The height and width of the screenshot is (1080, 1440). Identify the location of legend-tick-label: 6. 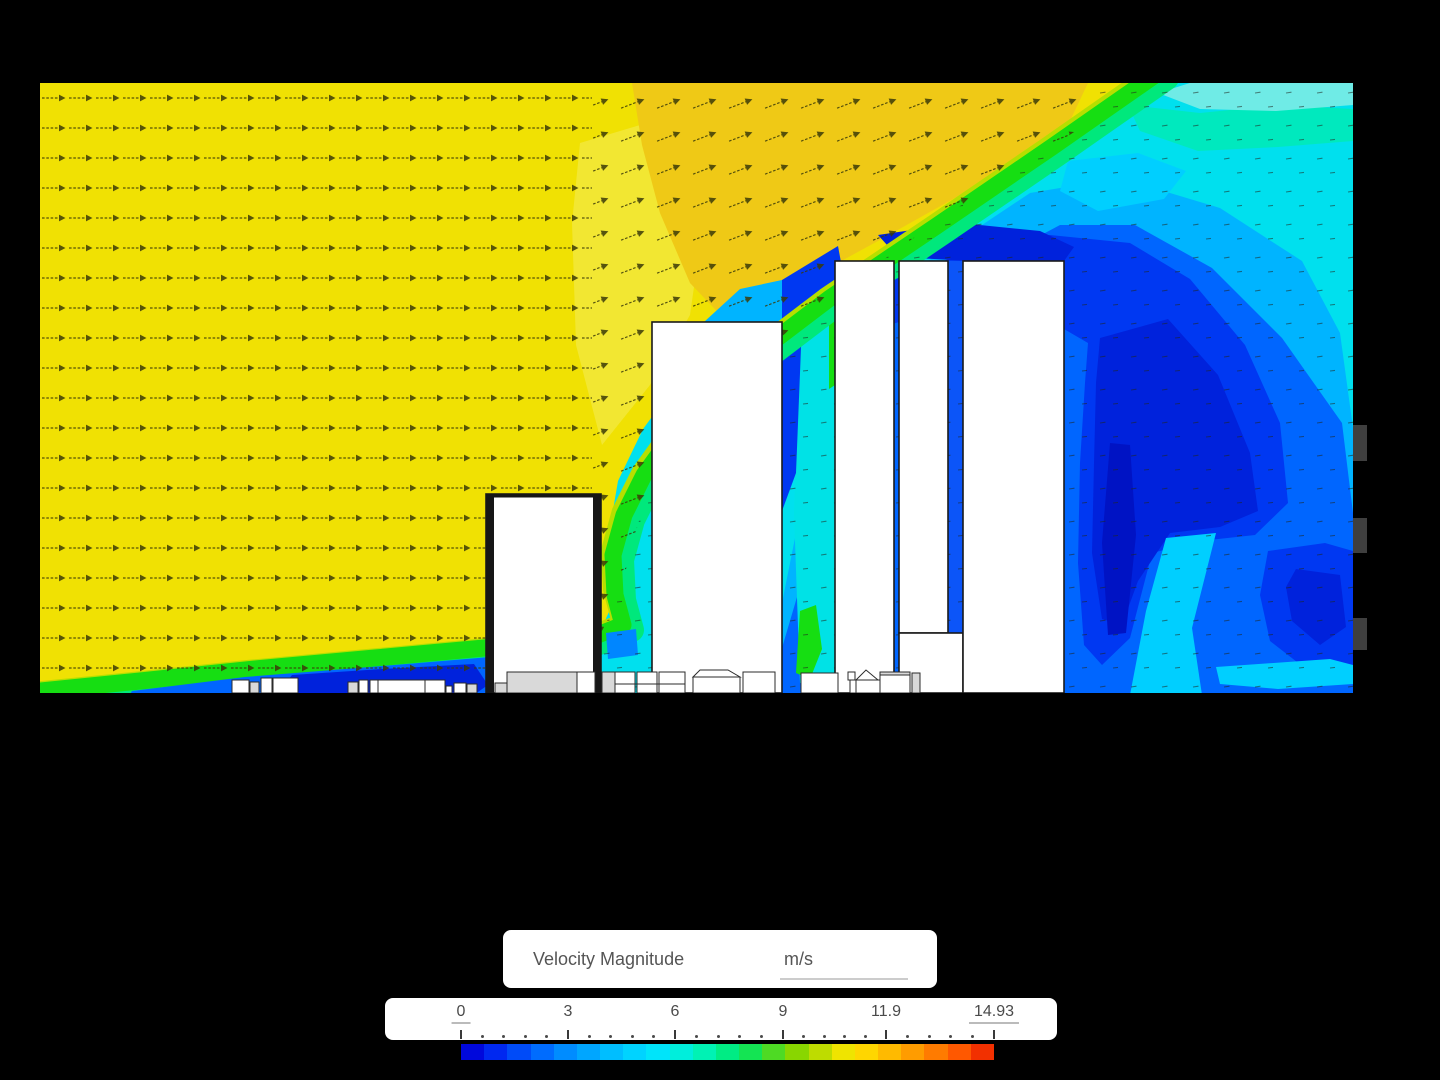
(675, 1011).